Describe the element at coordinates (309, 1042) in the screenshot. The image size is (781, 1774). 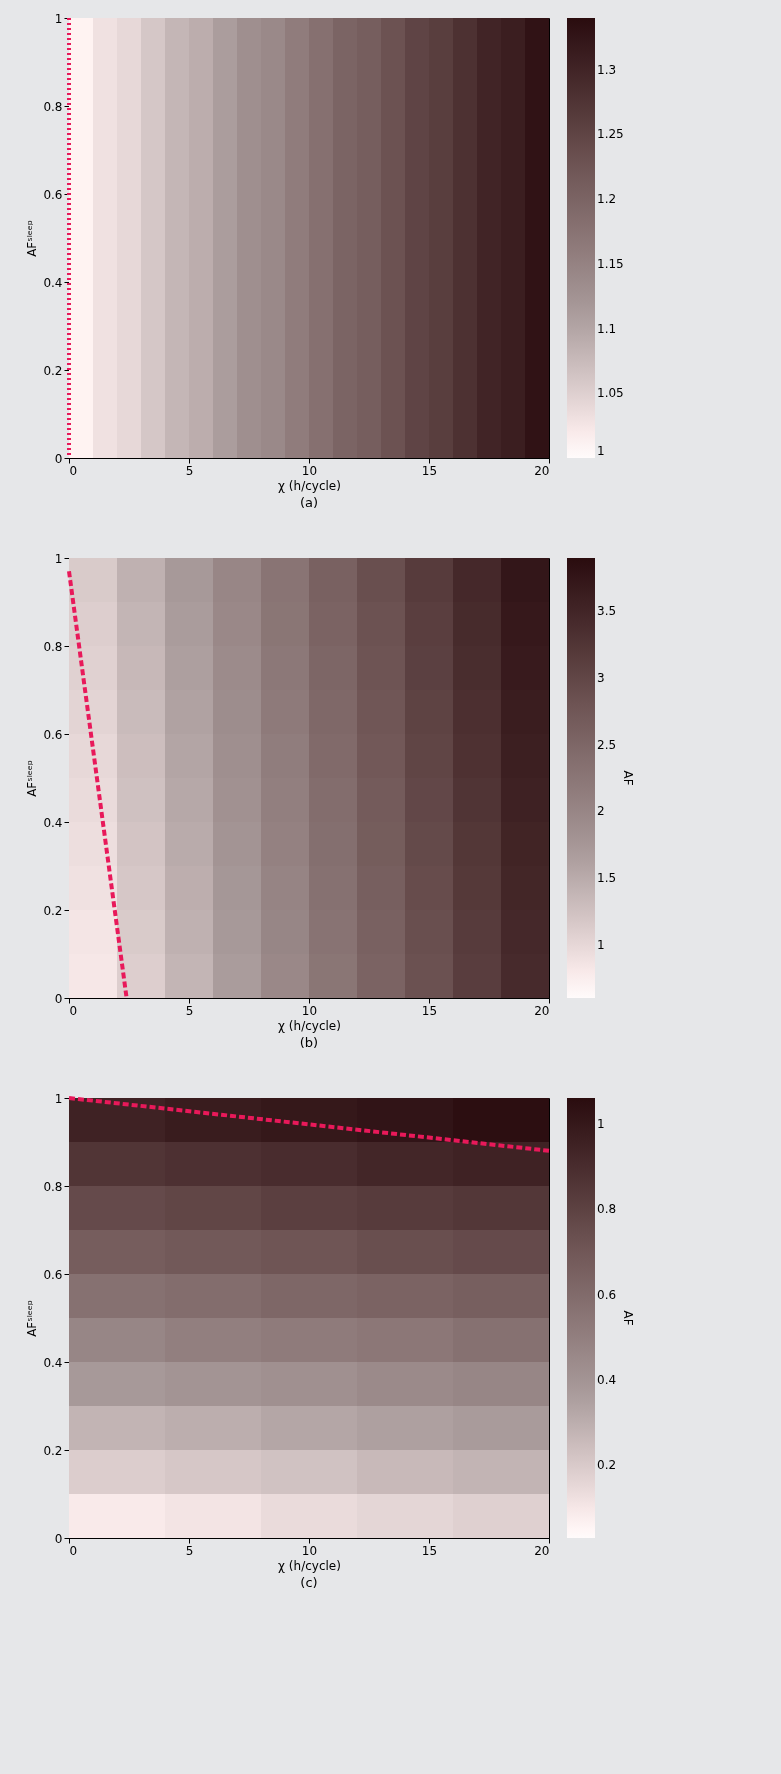
I see `text: (b)` at that location.